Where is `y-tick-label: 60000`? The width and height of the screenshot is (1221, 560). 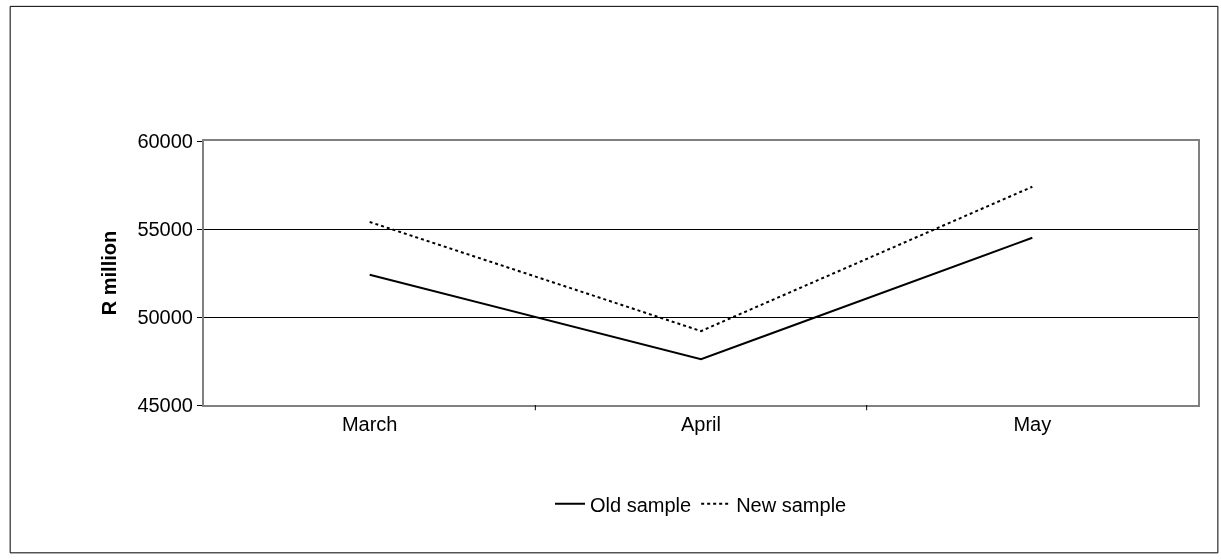 y-tick-label: 60000 is located at coordinates (165, 141).